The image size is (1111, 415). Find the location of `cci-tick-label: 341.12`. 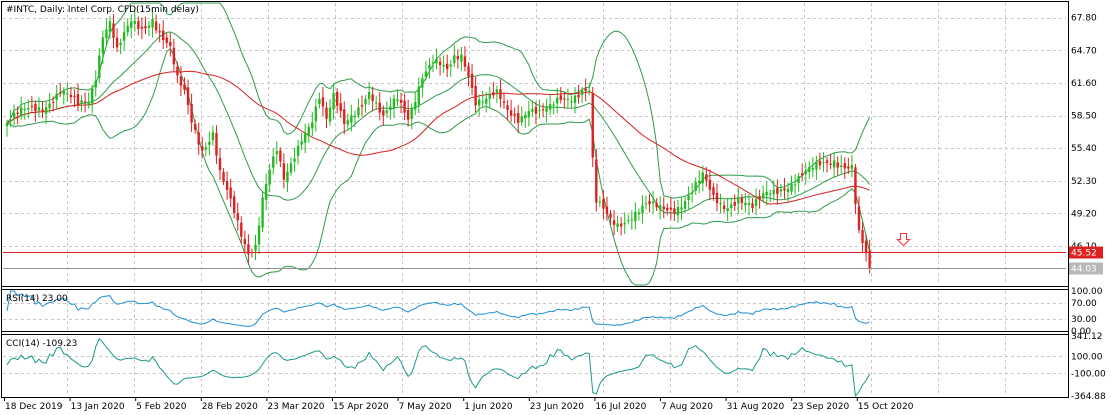

cci-tick-label: 341.12 is located at coordinates (1087, 337).